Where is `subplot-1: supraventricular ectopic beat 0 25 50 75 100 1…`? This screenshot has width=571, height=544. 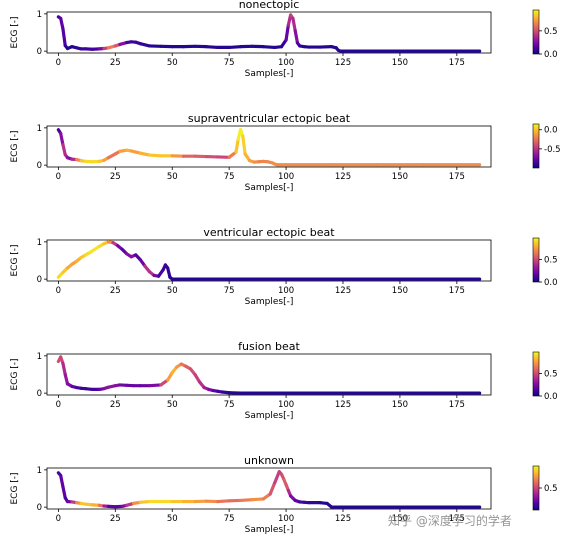 subplot-1: supraventricular ectopic beat 0 25 50 75 100 1… is located at coordinates (285, 152).